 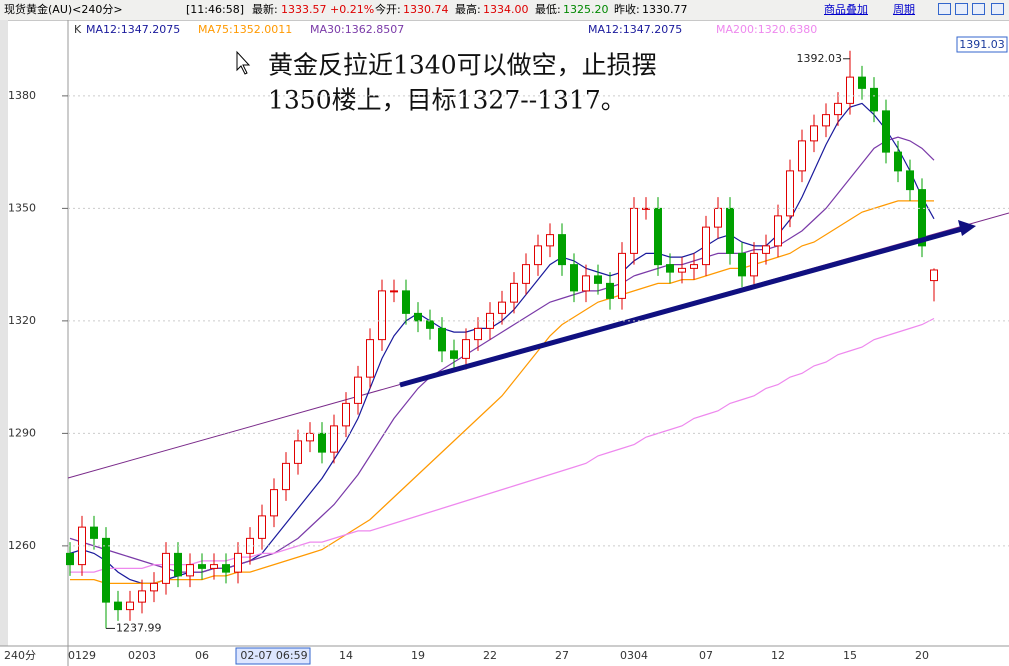 What do you see at coordinates (418, 655) in the screenshot?
I see `x-tick-label: 19` at bounding box center [418, 655].